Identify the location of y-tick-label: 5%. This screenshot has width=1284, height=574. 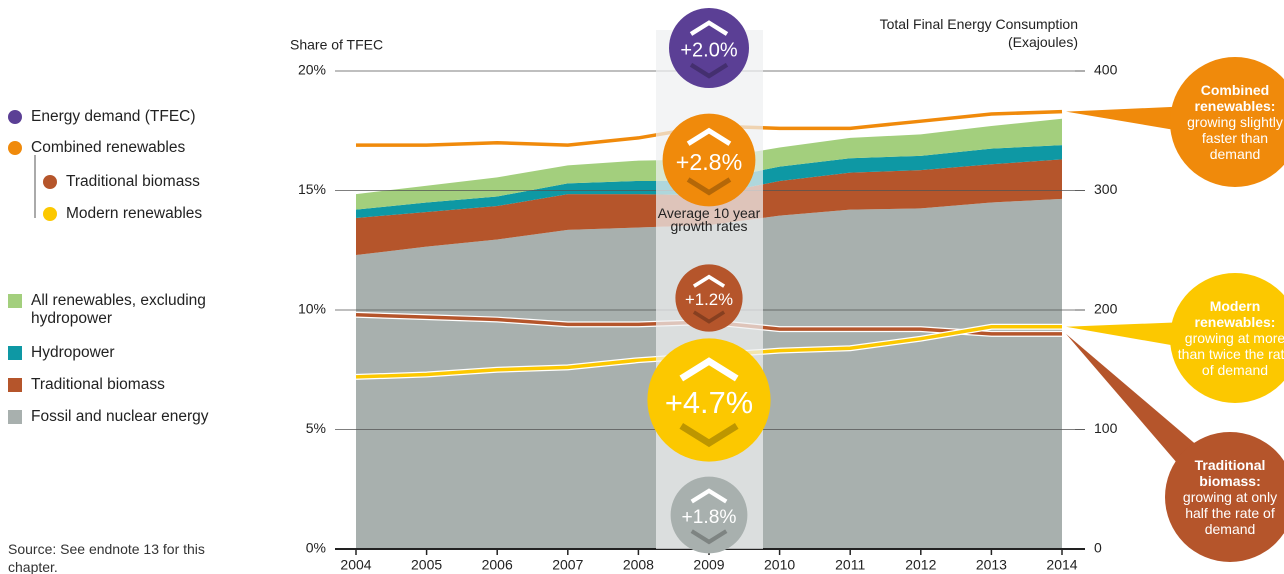
(316, 428).